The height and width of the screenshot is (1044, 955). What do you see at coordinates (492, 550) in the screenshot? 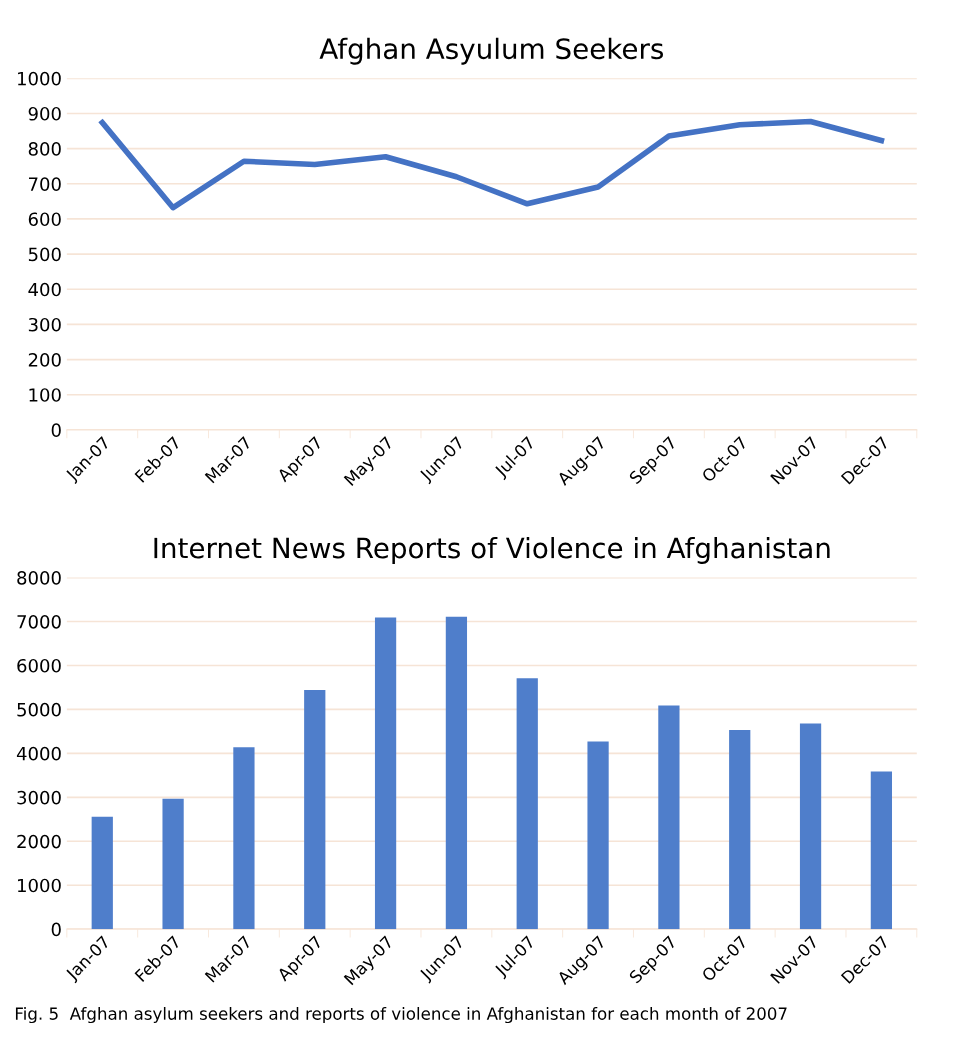
I see `chart-title: Internet News Reports of Violence in Afghanistan` at bounding box center [492, 550].